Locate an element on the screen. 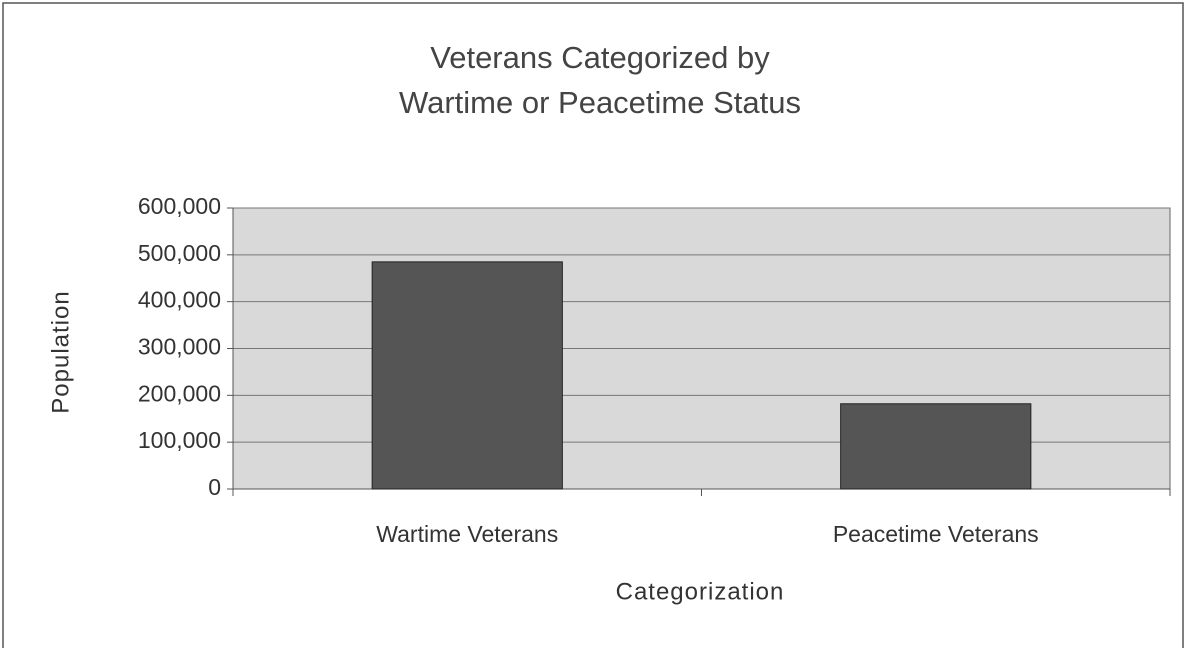  x-axis-title: Categorization is located at coordinates (700, 591).